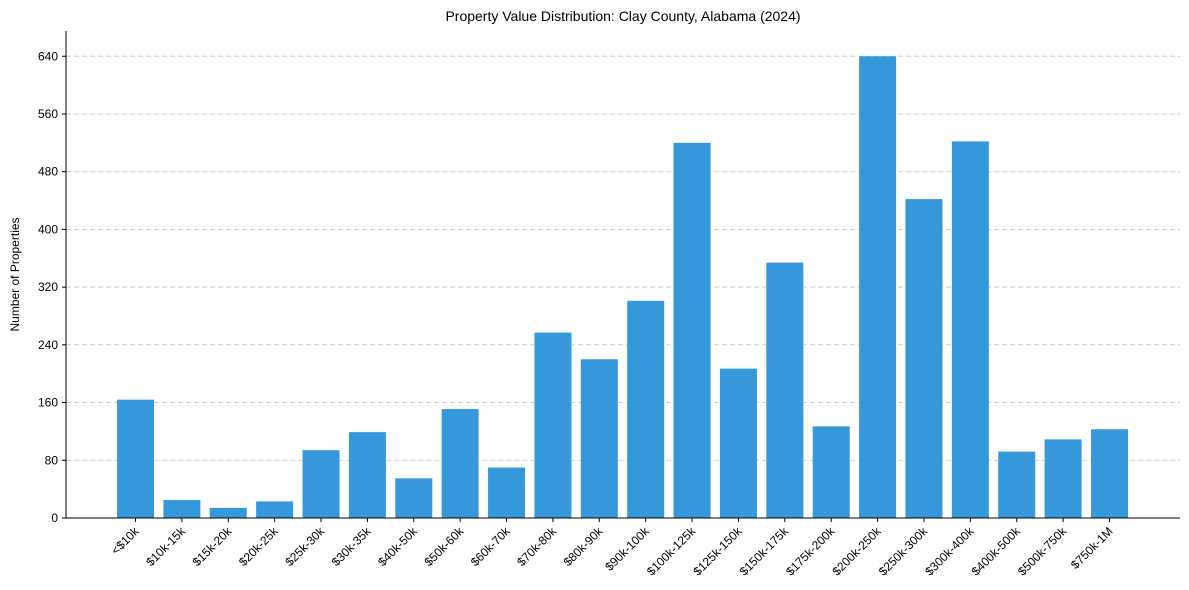 The image size is (1189, 590). I want to click on y-tick-label: 560, so click(48, 114).